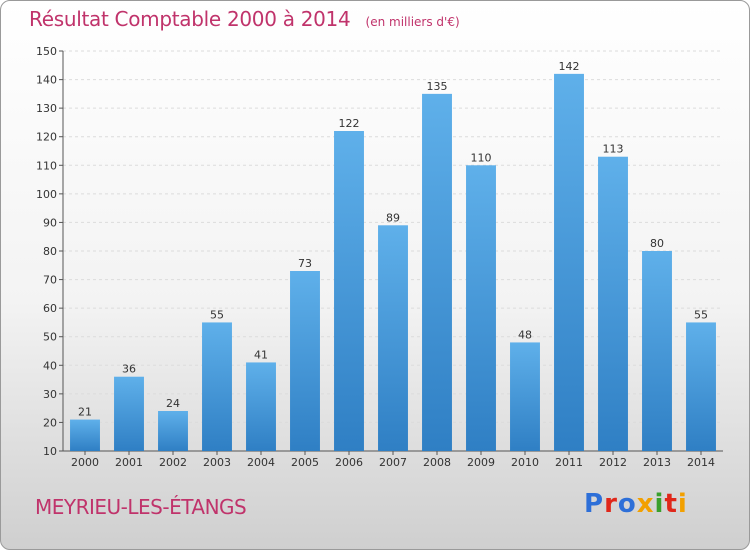 This screenshot has width=750, height=550. What do you see at coordinates (569, 66) in the screenshot?
I see `data-label-2011: 142` at bounding box center [569, 66].